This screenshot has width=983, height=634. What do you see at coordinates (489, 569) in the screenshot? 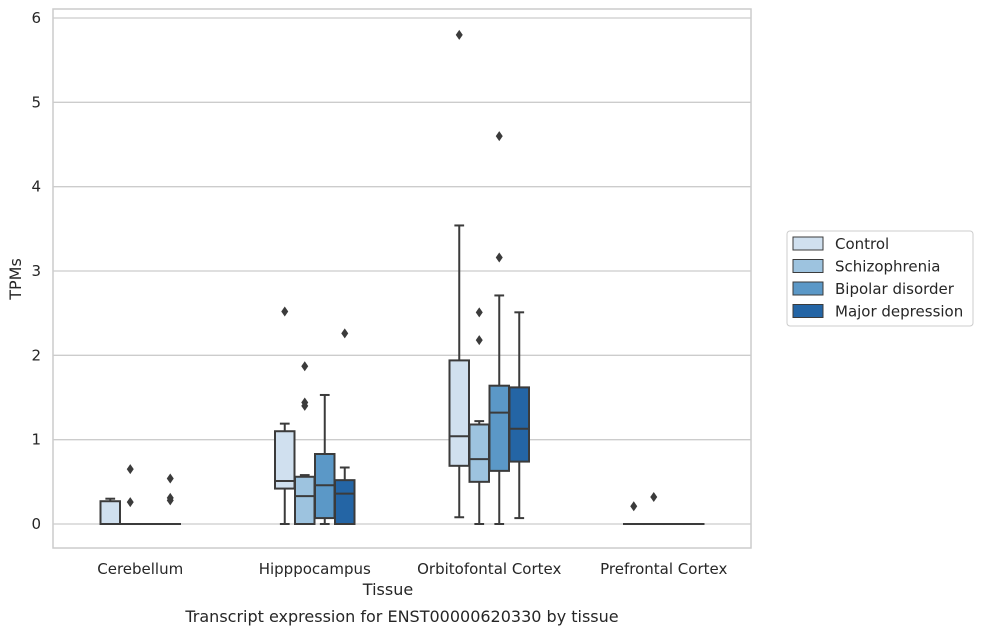
I see `x-tick-label: Orbitofontal Cortex` at bounding box center [489, 569].